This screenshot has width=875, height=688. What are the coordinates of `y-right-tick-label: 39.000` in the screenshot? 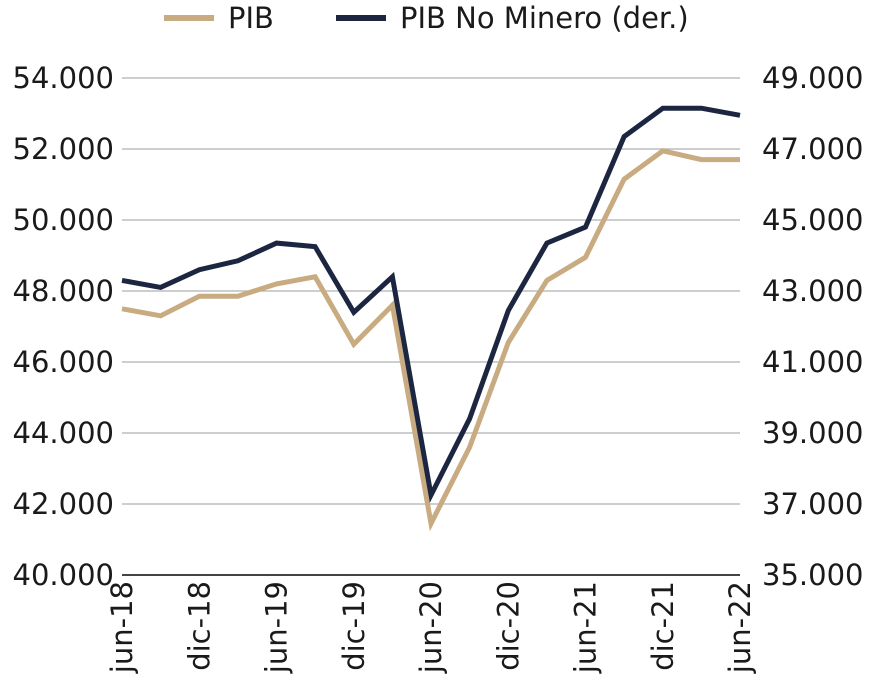 It's located at (812, 433).